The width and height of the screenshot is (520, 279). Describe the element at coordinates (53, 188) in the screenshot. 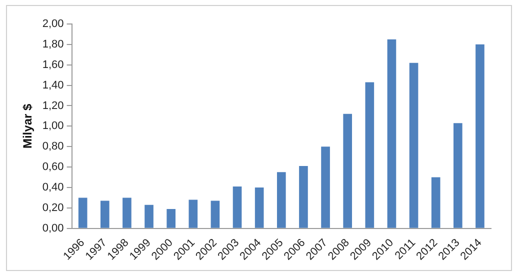

I see `y-tick-label: 0,40` at that location.